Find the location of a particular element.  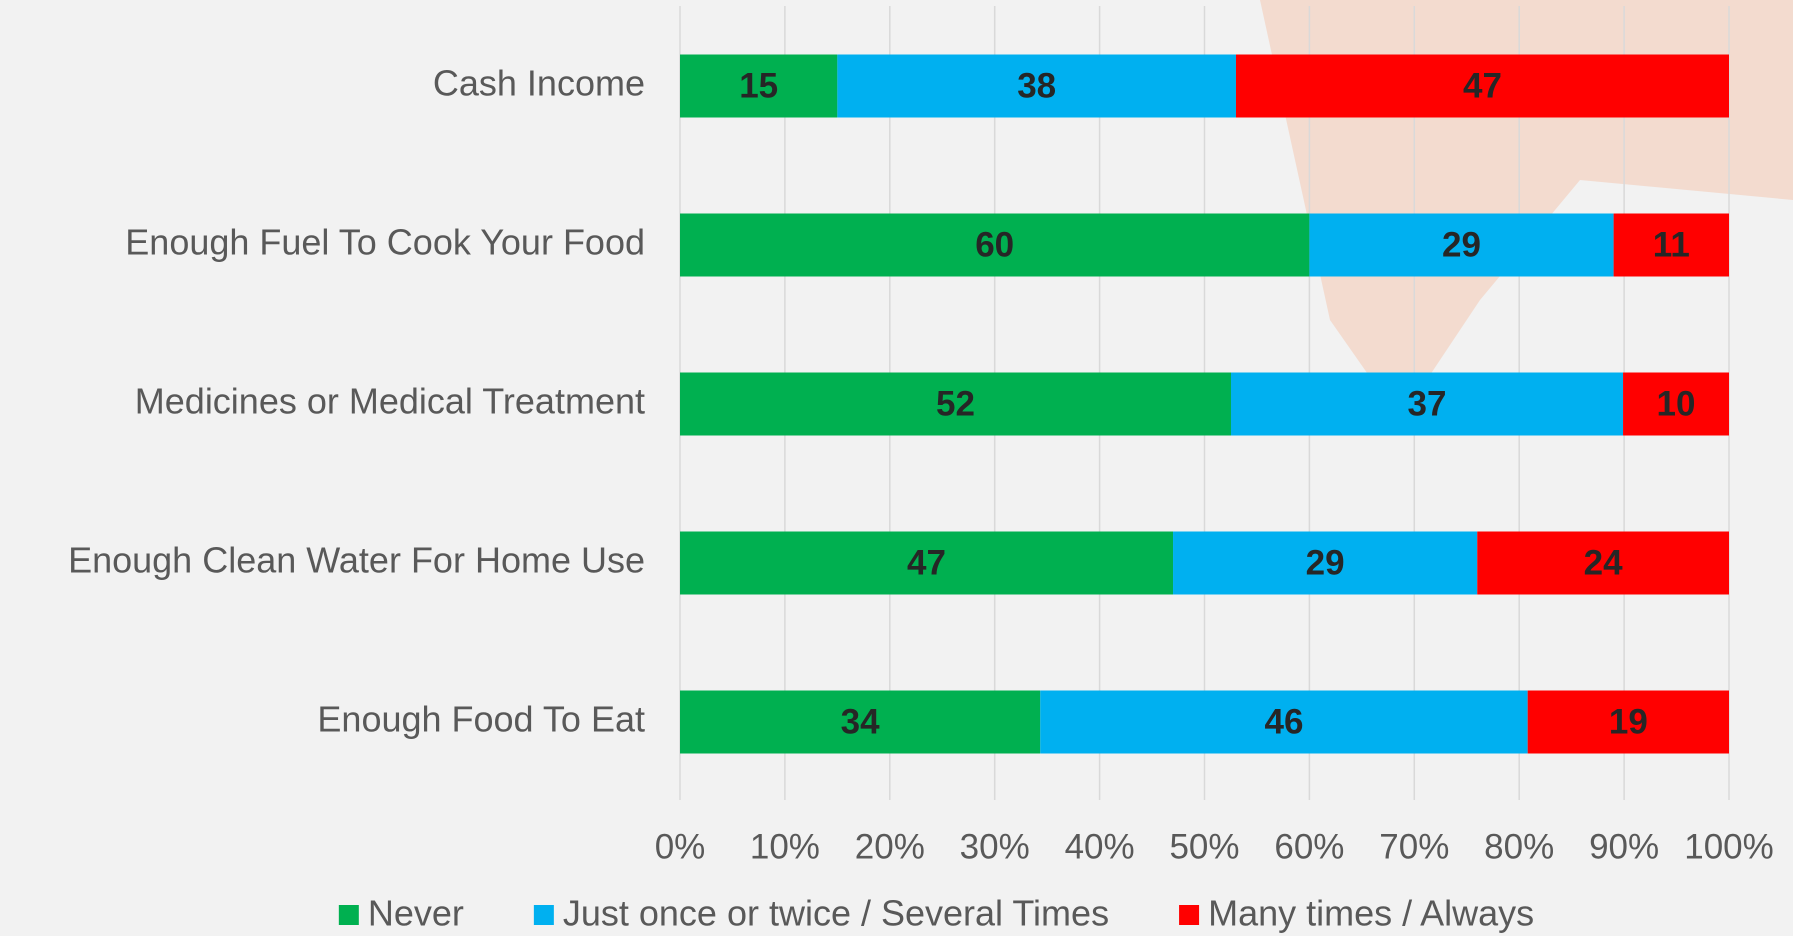

x-tick-label: 40% is located at coordinates (1100, 846).